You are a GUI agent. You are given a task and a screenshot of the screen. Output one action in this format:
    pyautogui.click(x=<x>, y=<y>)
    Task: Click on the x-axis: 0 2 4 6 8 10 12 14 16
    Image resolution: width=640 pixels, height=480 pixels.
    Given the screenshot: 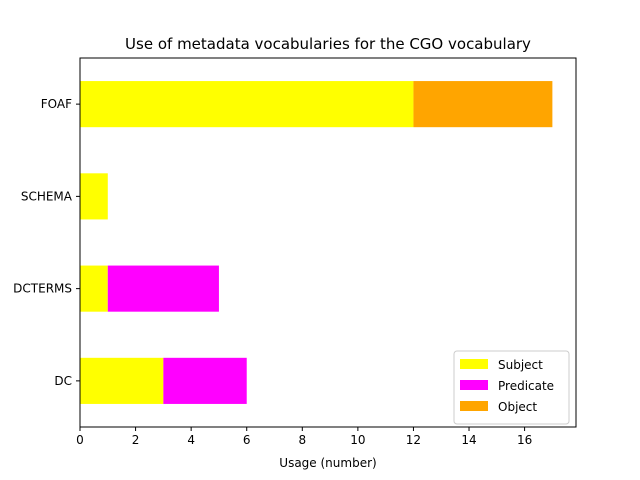 What is the action you would take?
    pyautogui.click(x=304, y=437)
    